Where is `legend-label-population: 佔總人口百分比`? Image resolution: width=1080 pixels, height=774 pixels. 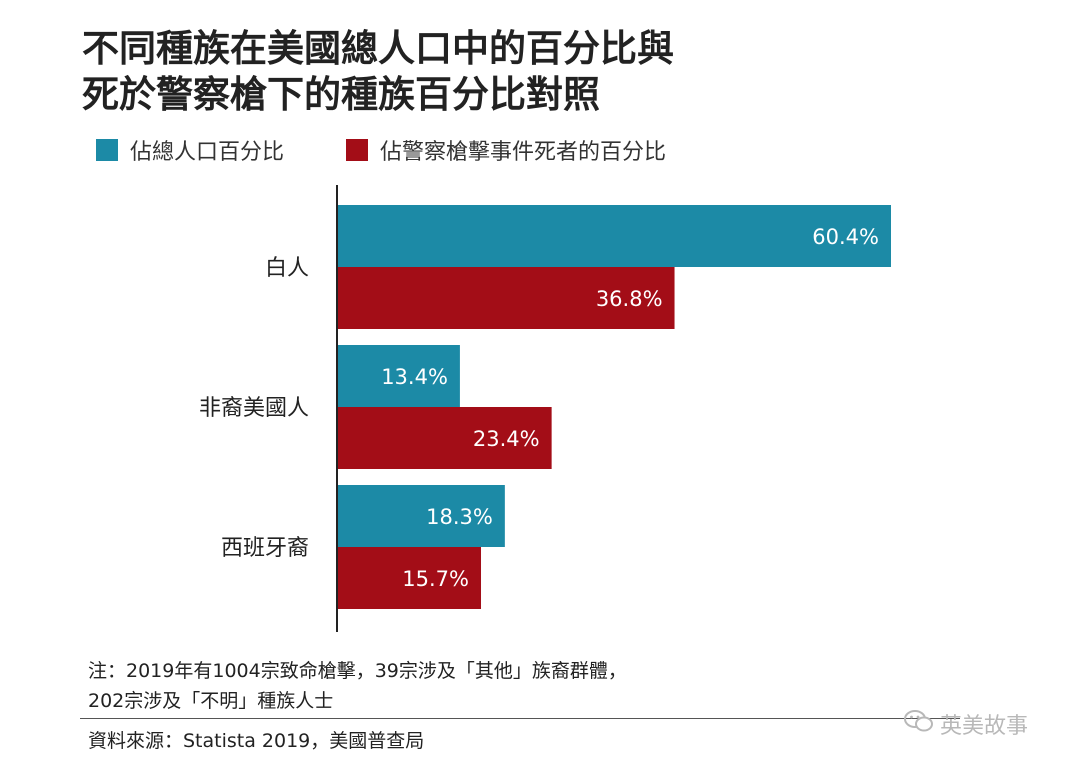
legend-label-population: 佔總人口百分比 is located at coordinates (207, 152).